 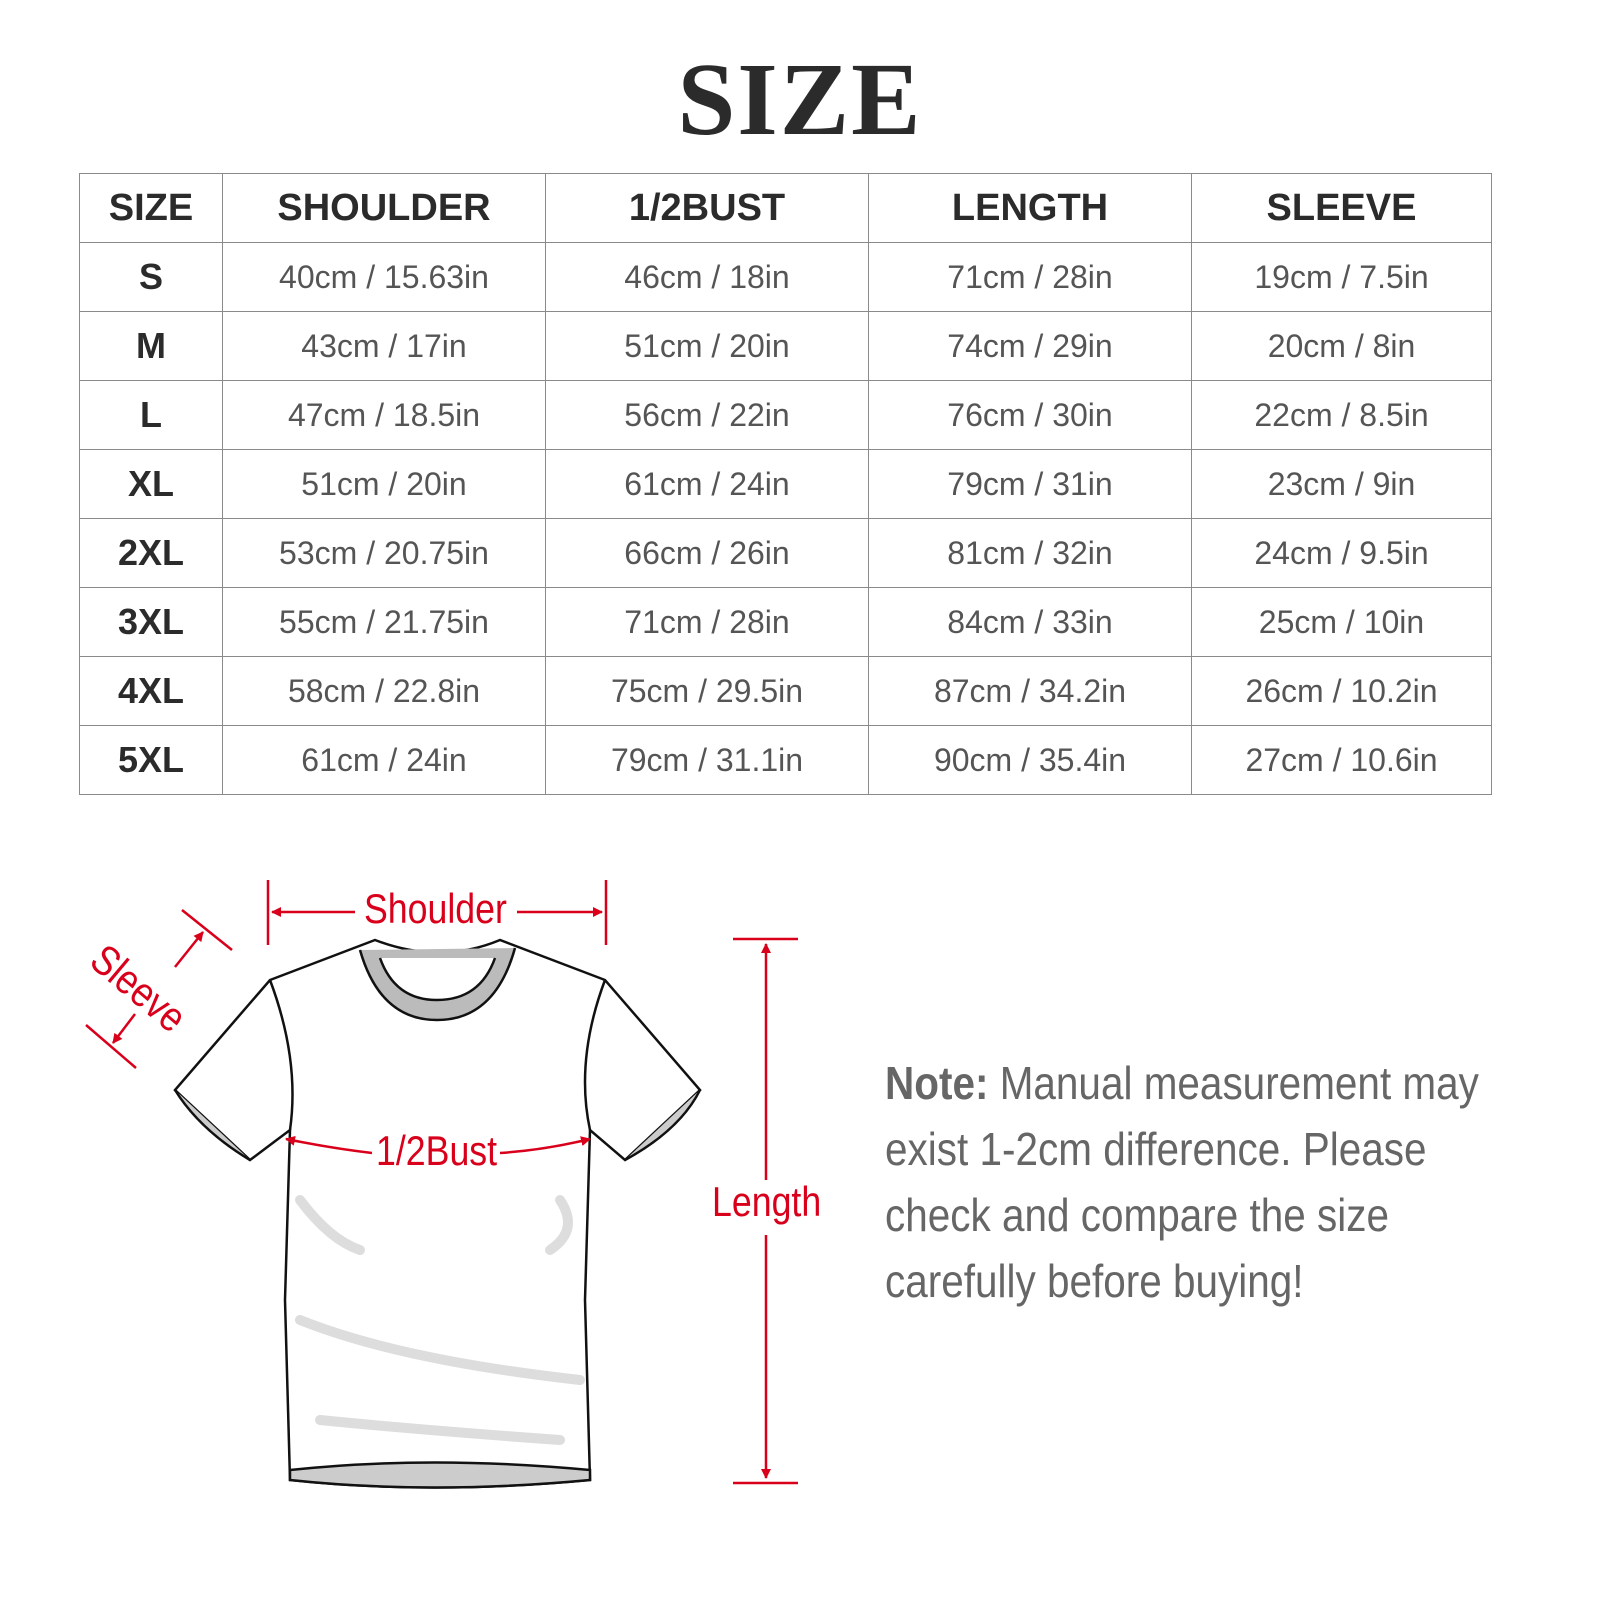 What do you see at coordinates (1341, 760) in the screenshot?
I see `measurement-cell: 27cm / 10.6in` at bounding box center [1341, 760].